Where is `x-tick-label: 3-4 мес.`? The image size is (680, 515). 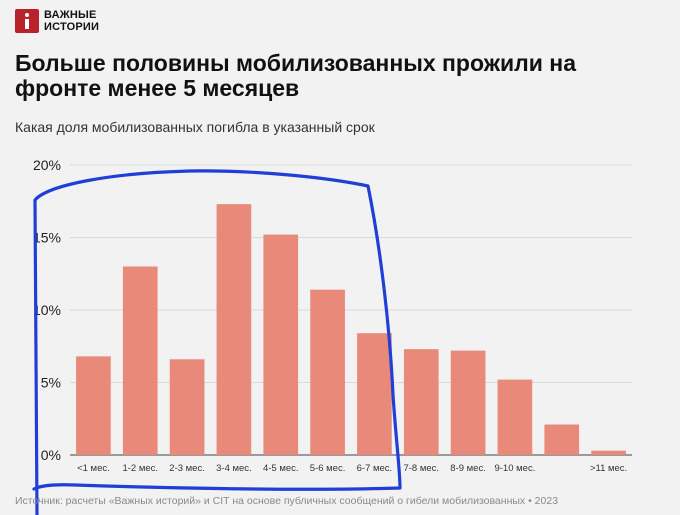 x-tick-label: 3-4 мес. is located at coordinates (234, 468).